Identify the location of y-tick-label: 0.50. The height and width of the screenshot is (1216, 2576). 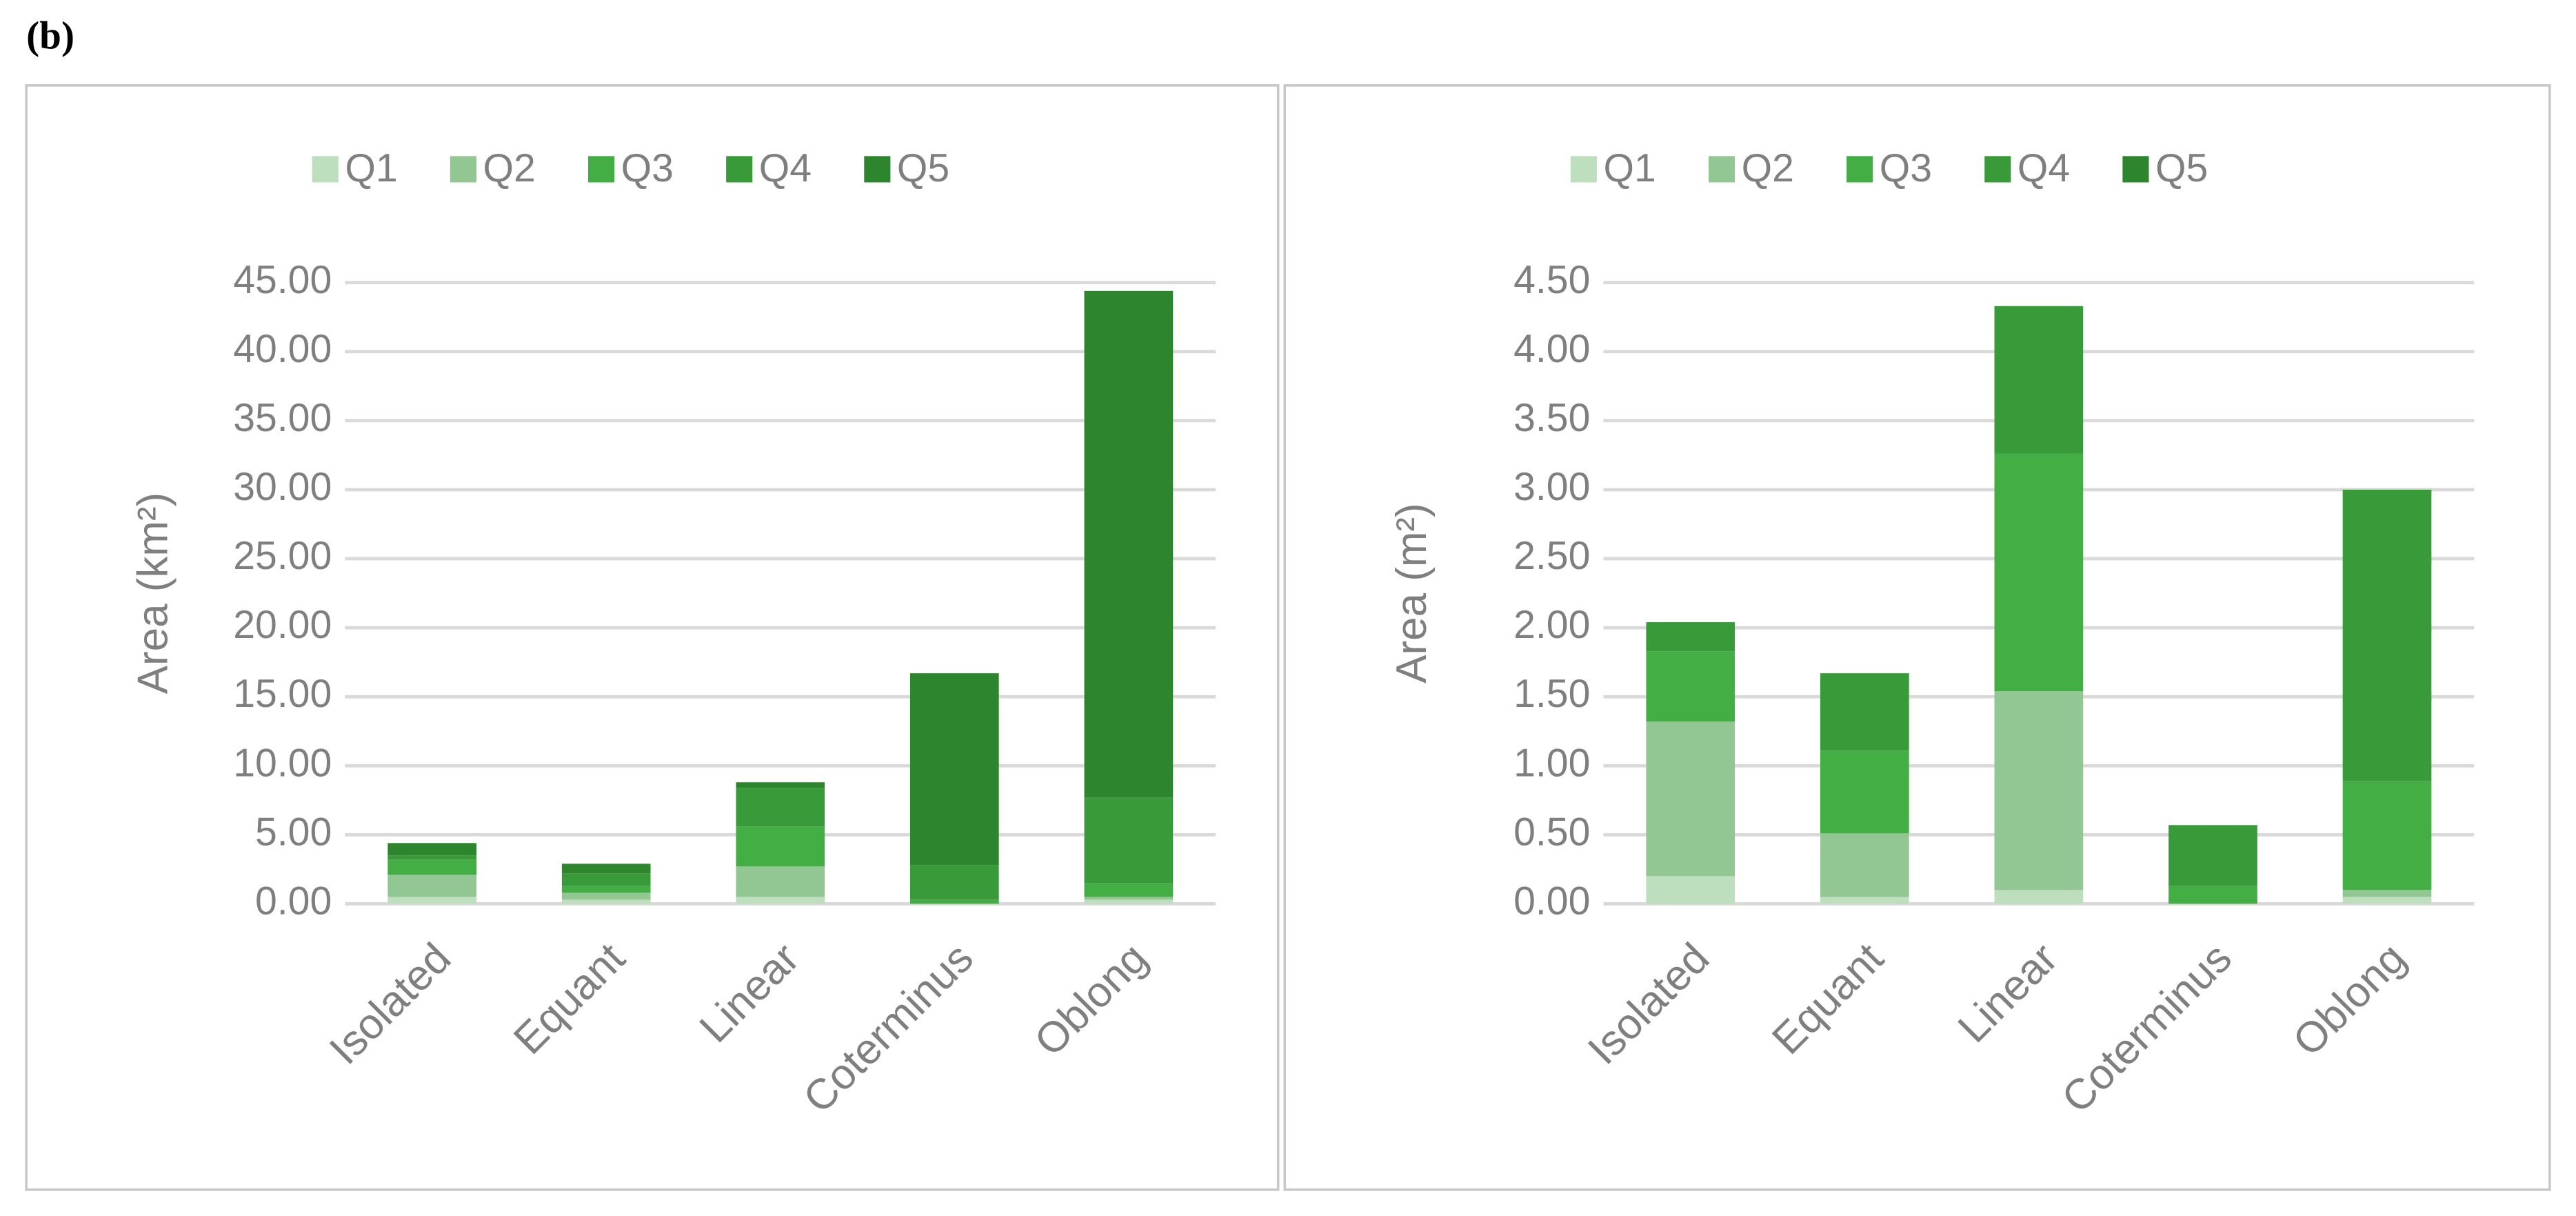
(1551, 832).